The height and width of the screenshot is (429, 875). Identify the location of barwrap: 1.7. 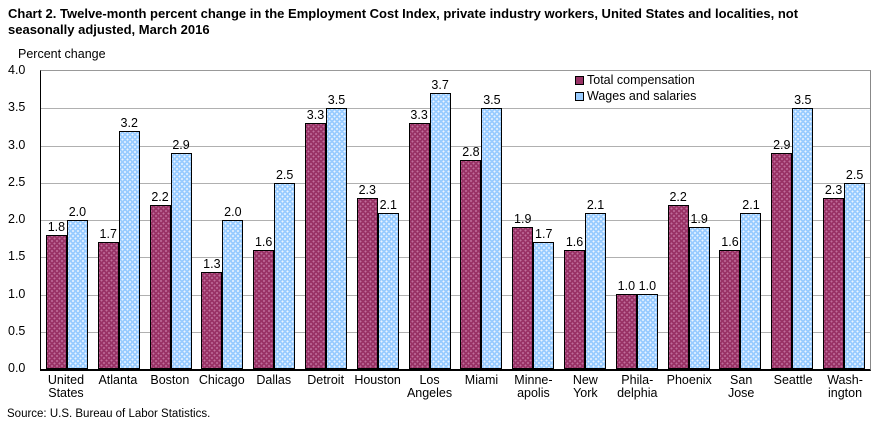
(544, 220).